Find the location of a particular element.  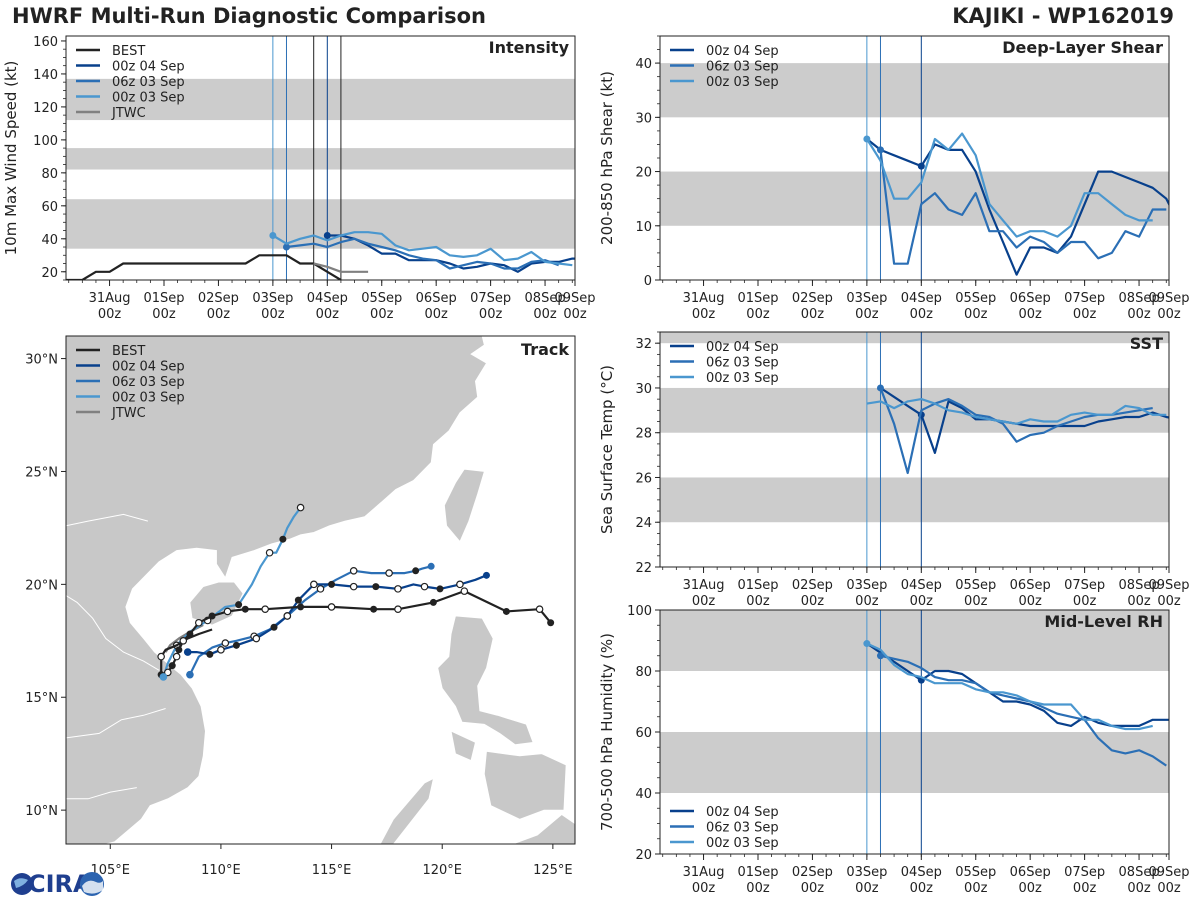

panel-title: SST is located at coordinates (1146, 343).